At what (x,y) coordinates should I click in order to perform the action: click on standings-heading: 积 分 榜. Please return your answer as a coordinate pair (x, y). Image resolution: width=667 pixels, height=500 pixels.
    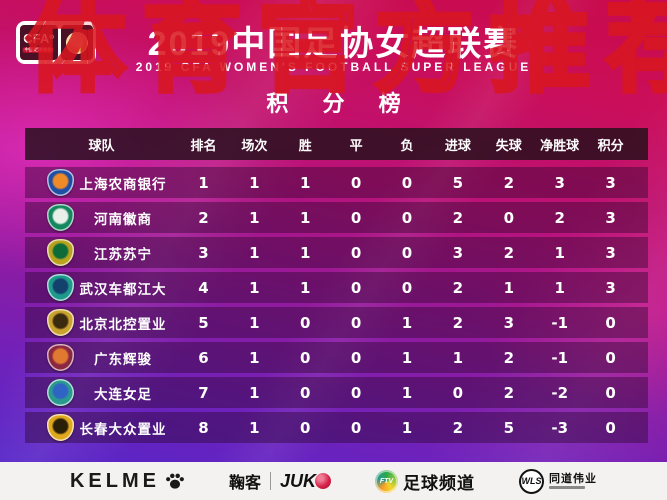
    Looking at the image, I should click on (340, 103).